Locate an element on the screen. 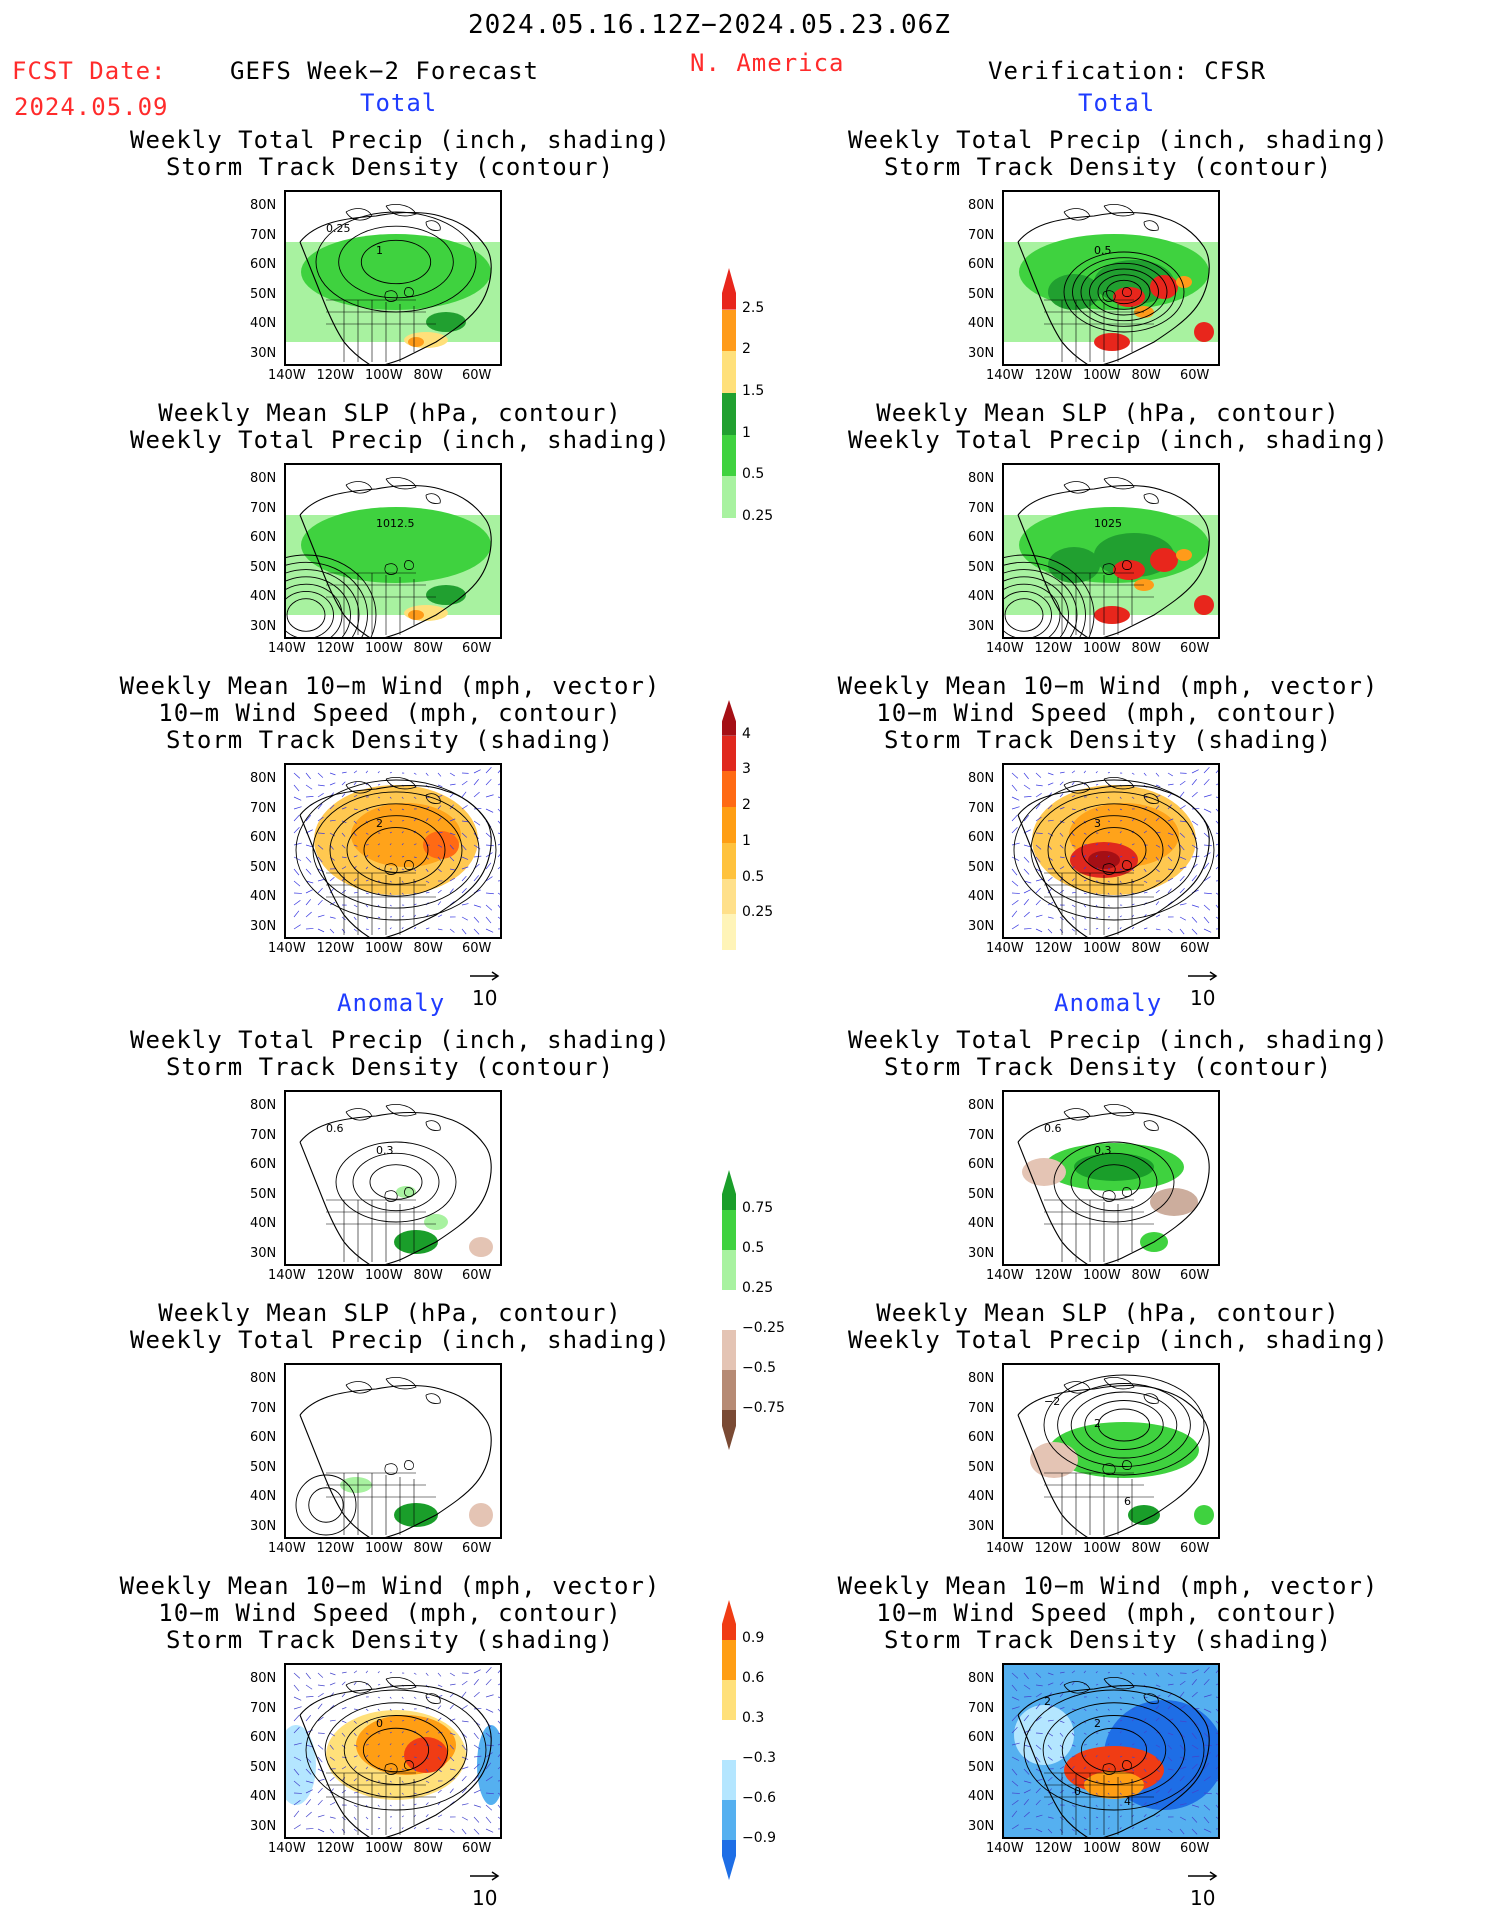 This screenshot has width=1487, height=1925. map-contour-label: 0 is located at coordinates (1077, 1791).